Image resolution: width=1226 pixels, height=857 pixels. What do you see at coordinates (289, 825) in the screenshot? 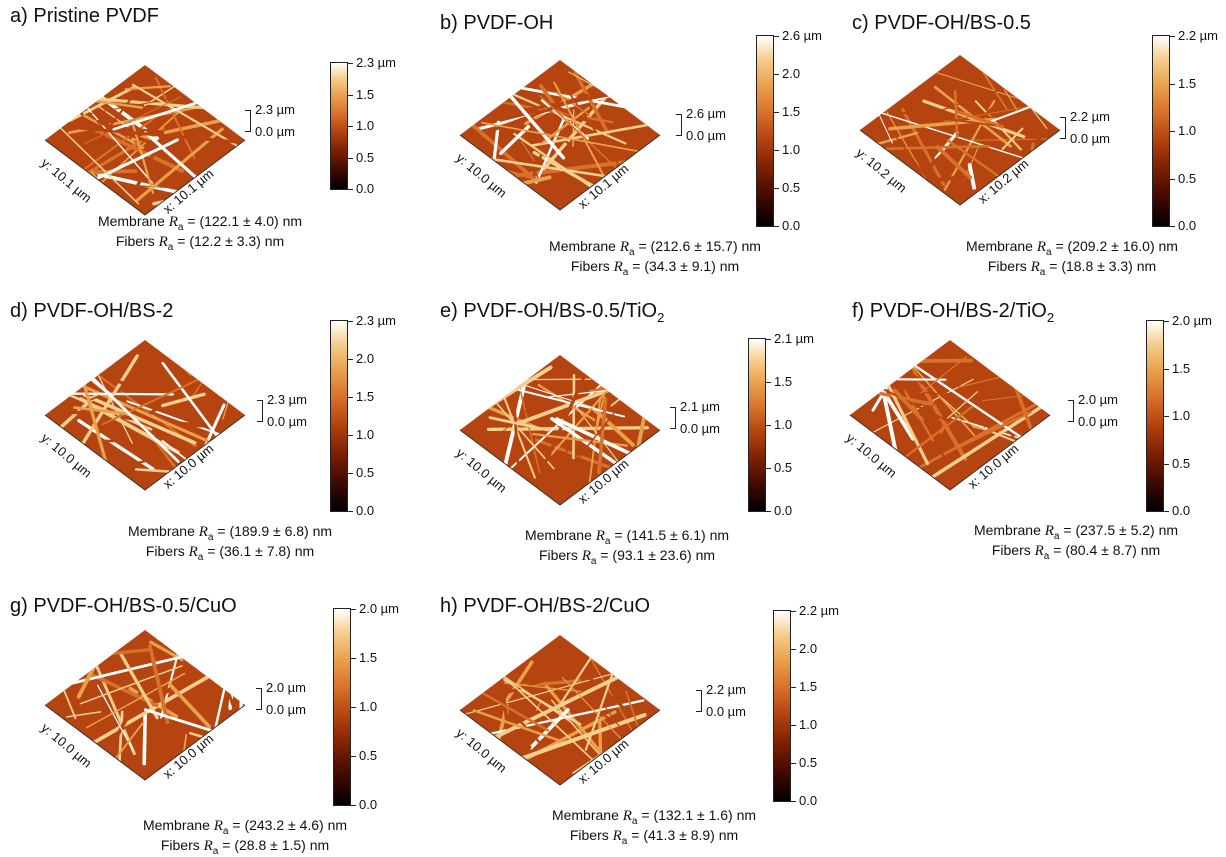
I see `membrane-ra-value: = (243.2 ± 4.6) nm` at bounding box center [289, 825].